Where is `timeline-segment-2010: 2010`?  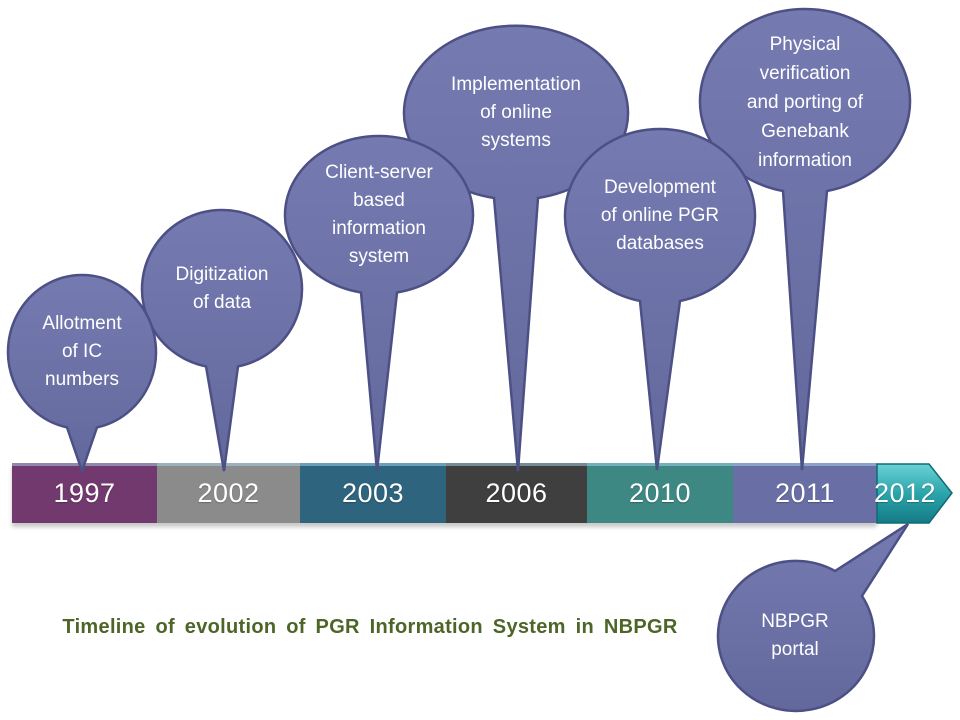
timeline-segment-2010: 2010 is located at coordinates (660, 493).